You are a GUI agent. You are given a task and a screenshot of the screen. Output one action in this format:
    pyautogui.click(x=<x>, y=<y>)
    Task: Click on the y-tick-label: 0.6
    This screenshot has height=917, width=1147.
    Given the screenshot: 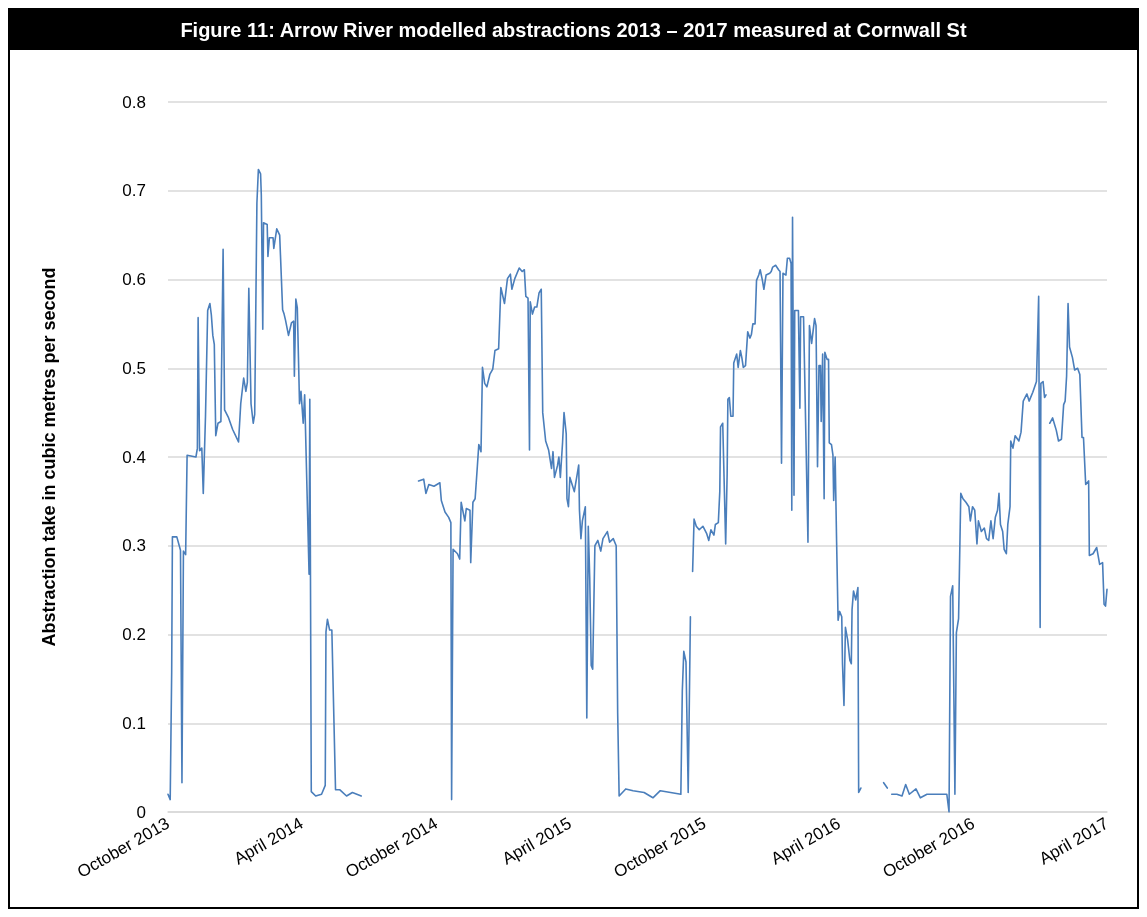 What is the action you would take?
    pyautogui.click(x=134, y=279)
    